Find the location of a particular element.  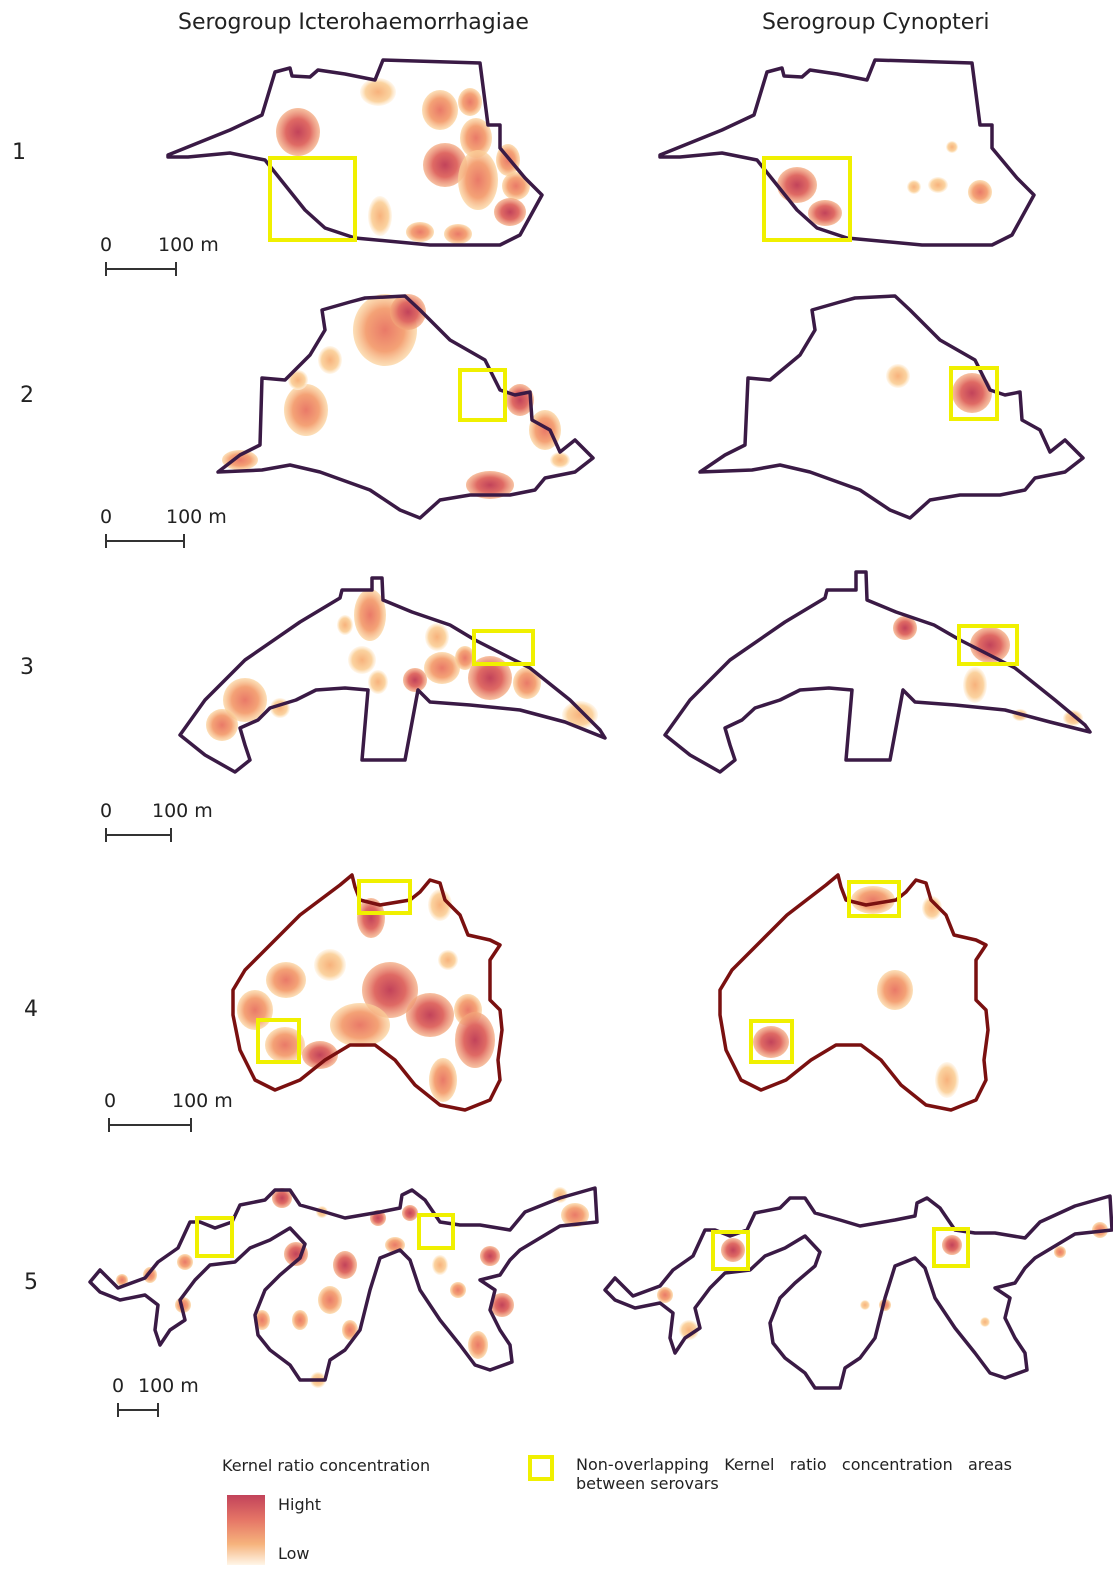

map-2-cynopteri is located at coordinates (891, 407).